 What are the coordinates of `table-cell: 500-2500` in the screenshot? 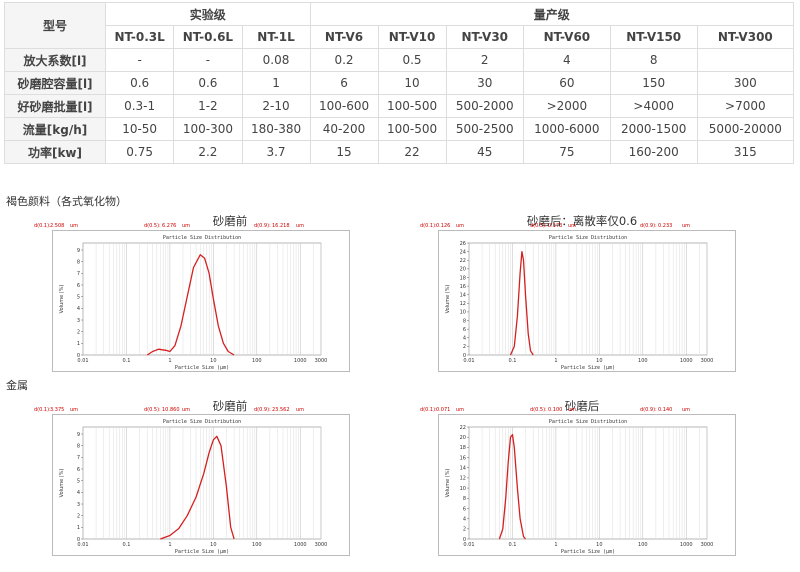 It's located at (484, 129).